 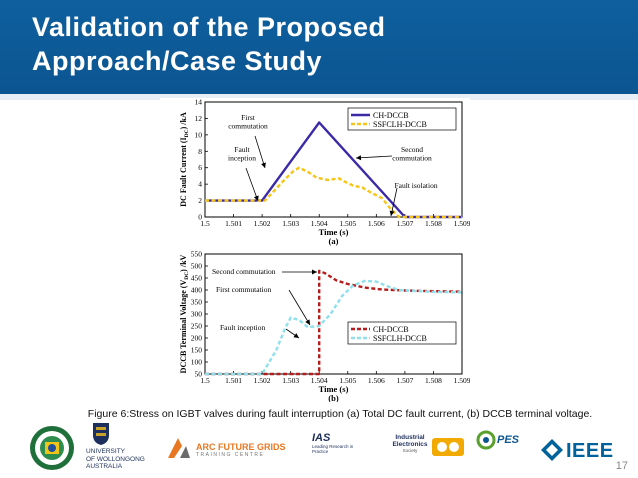 What do you see at coordinates (104, 466) in the screenshot?
I see `uow-line-3: AUSTRALIA` at bounding box center [104, 466].